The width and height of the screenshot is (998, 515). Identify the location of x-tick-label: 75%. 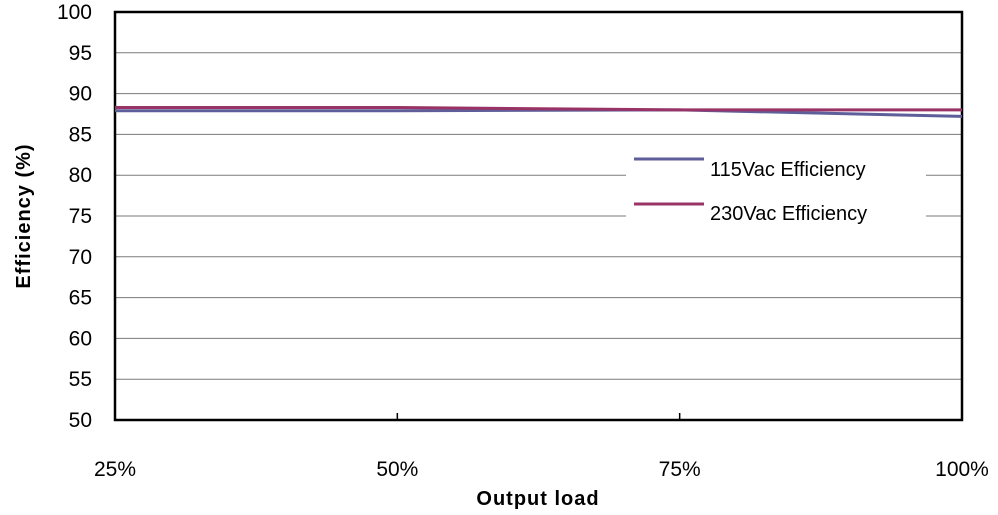
(680, 469).